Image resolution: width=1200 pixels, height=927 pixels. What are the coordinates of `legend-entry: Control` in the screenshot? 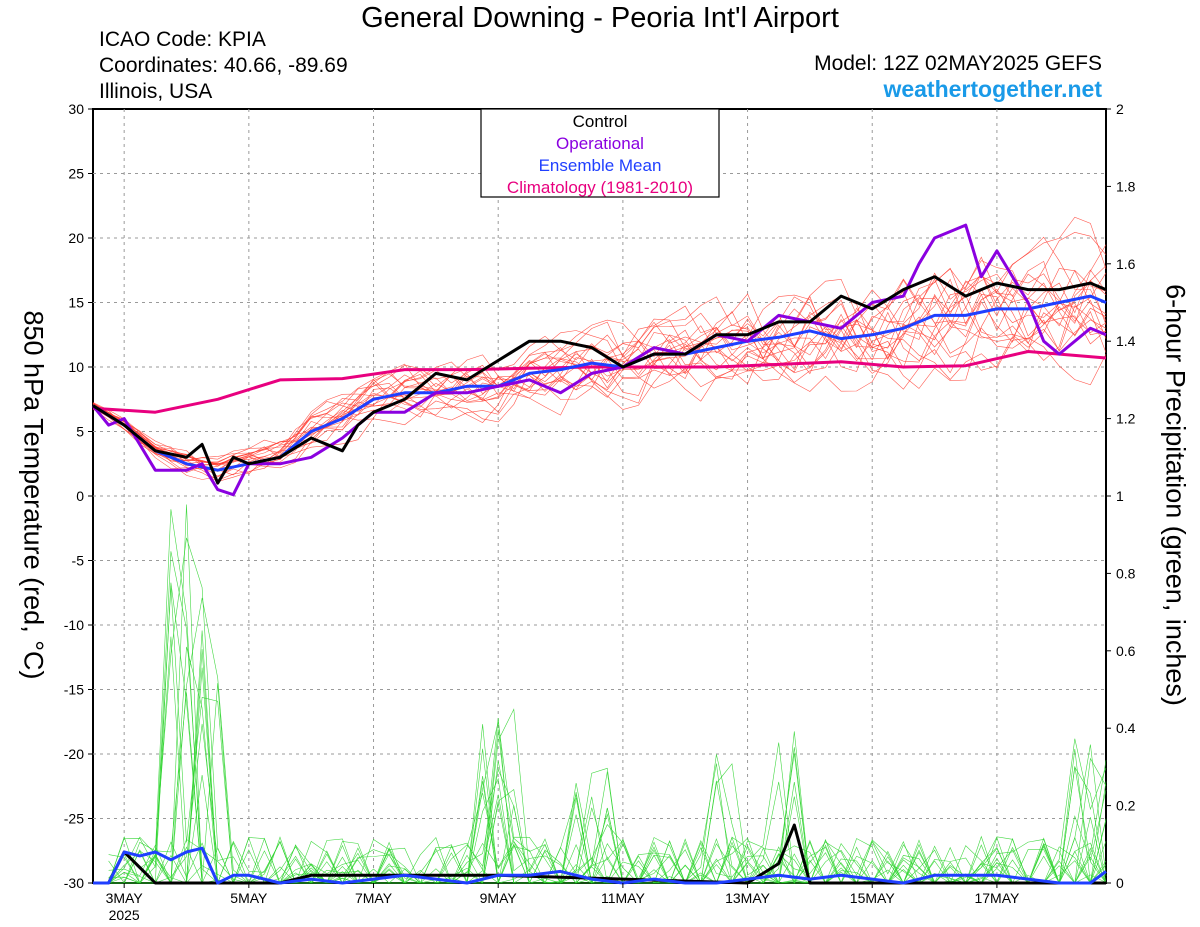 It's located at (600, 121).